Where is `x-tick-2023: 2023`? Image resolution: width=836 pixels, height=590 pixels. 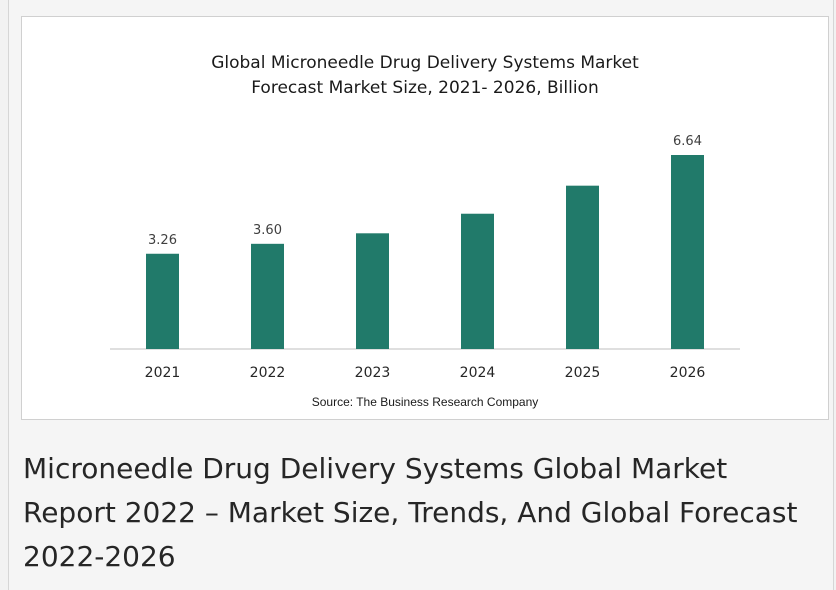
x-tick-2023: 2023 is located at coordinates (373, 373).